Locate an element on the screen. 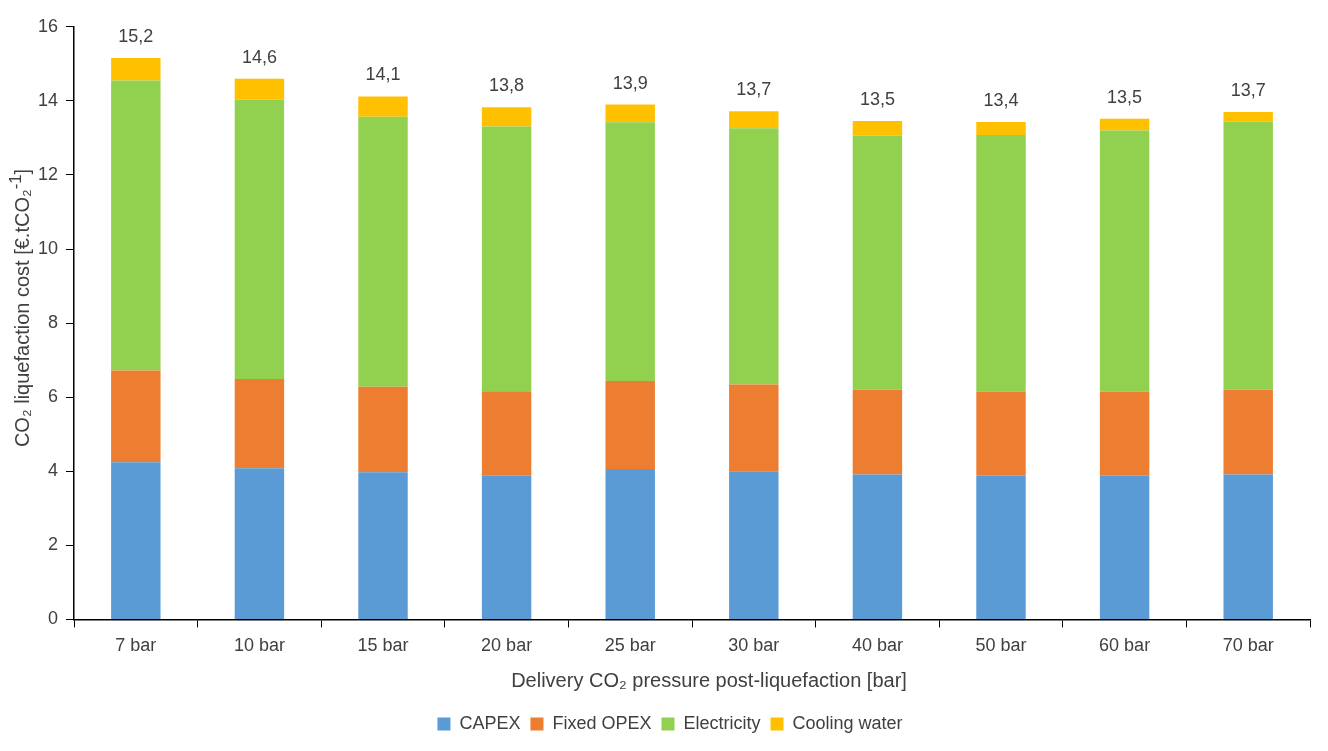  y-tick-label: 8 is located at coordinates (53, 322).